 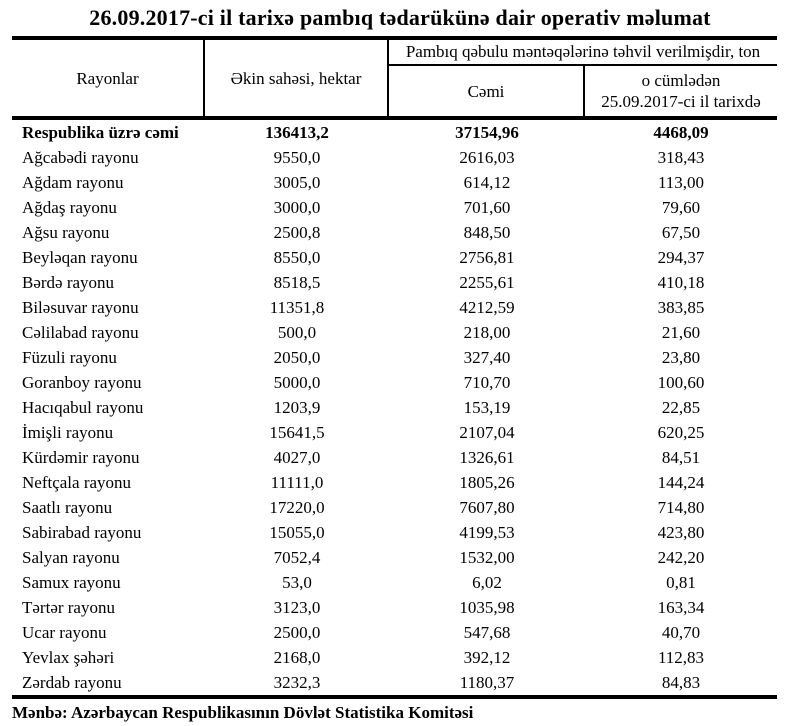 What do you see at coordinates (487, 482) in the screenshot?
I see `cemi-value-cell: 1805,26` at bounding box center [487, 482].